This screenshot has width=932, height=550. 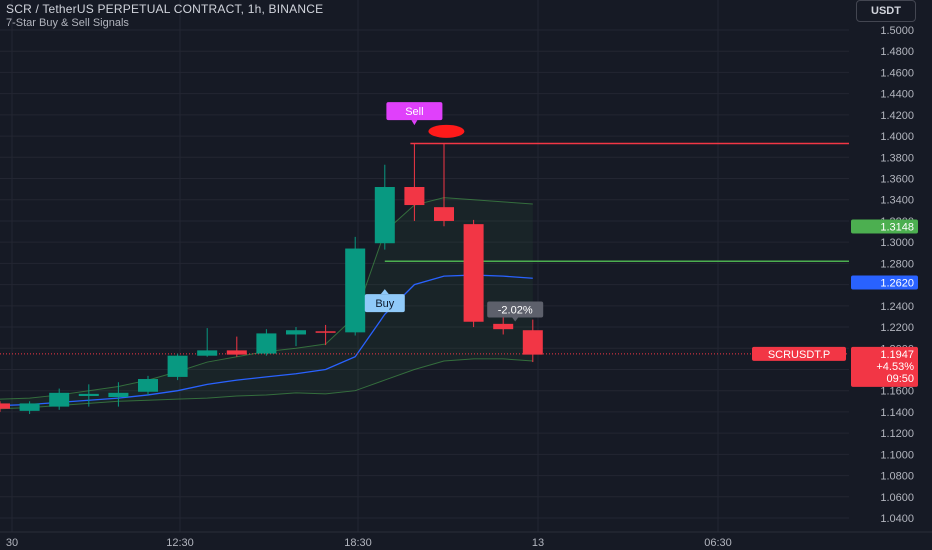 I want to click on buy-signal-badge, so click(x=384, y=303).